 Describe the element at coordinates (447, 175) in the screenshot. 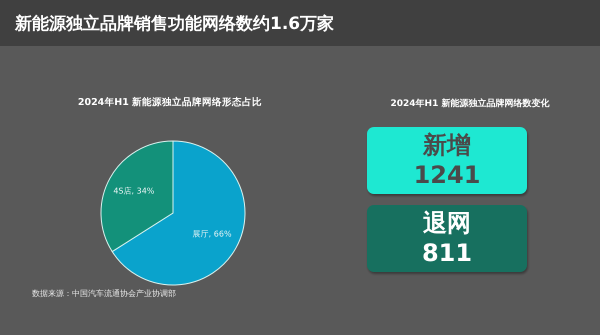

I see `data-label: 1241` at that location.